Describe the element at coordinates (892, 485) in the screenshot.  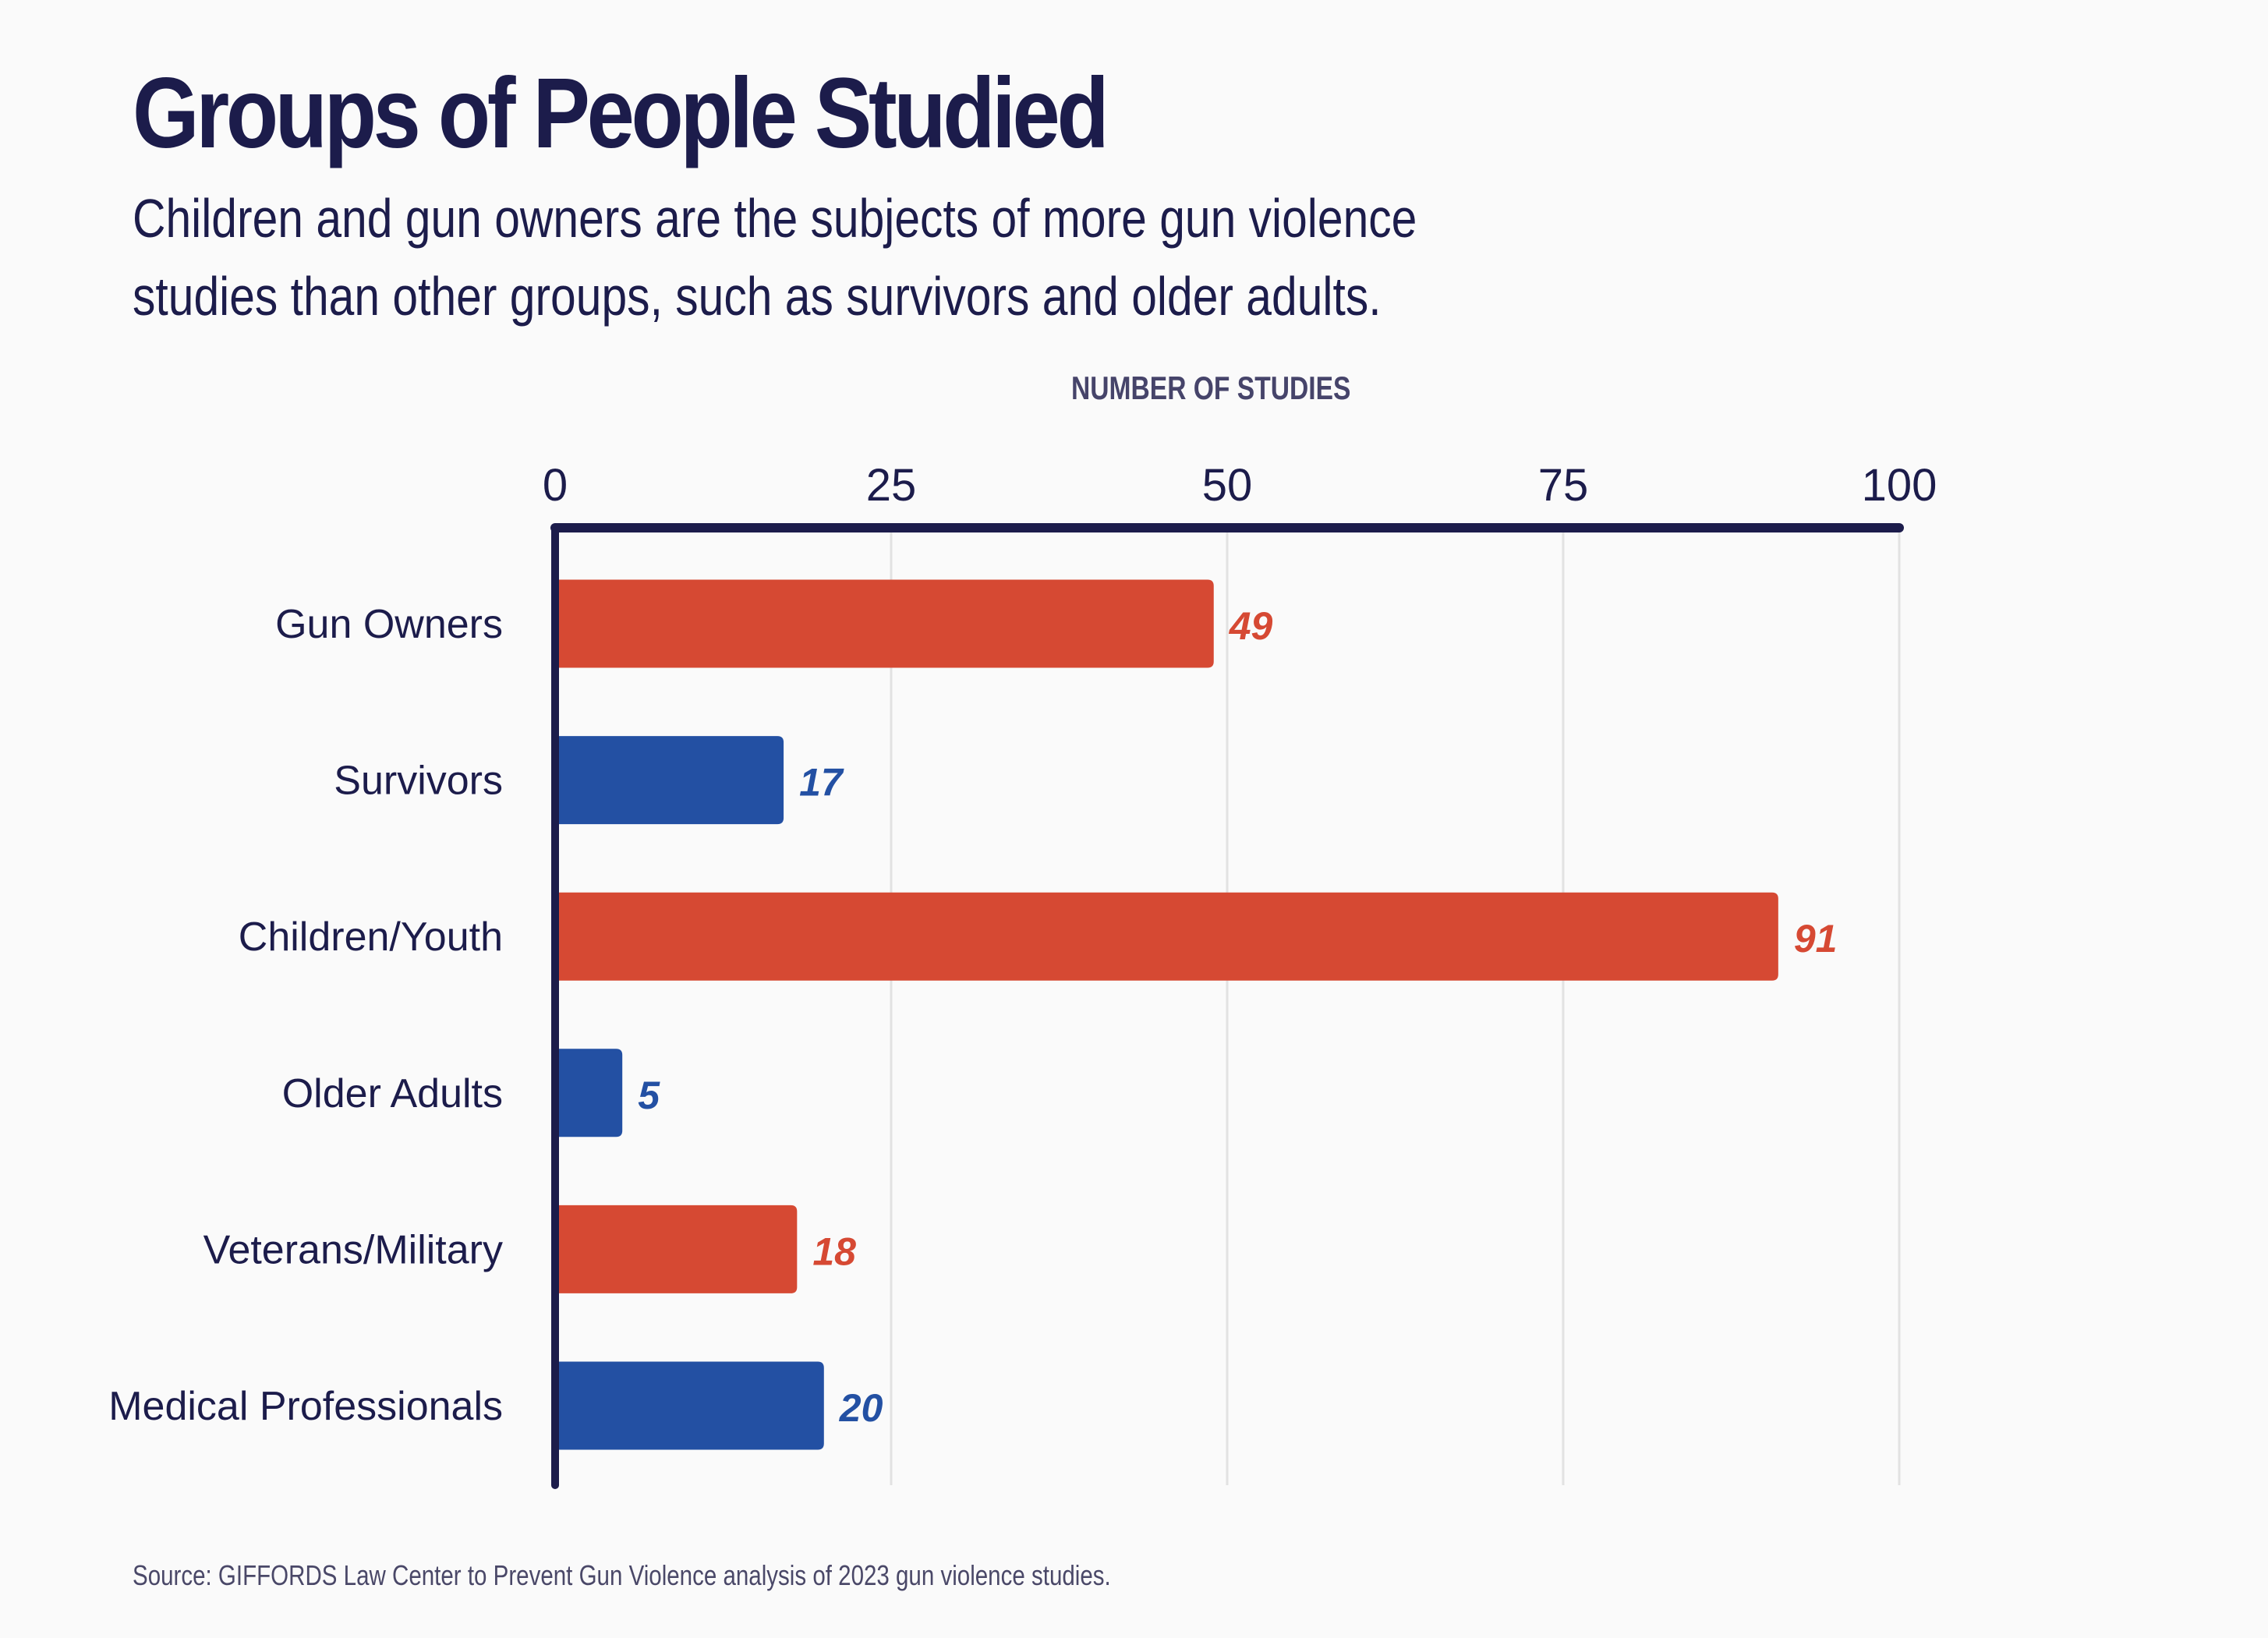
I see `x-tick-label: 25` at that location.